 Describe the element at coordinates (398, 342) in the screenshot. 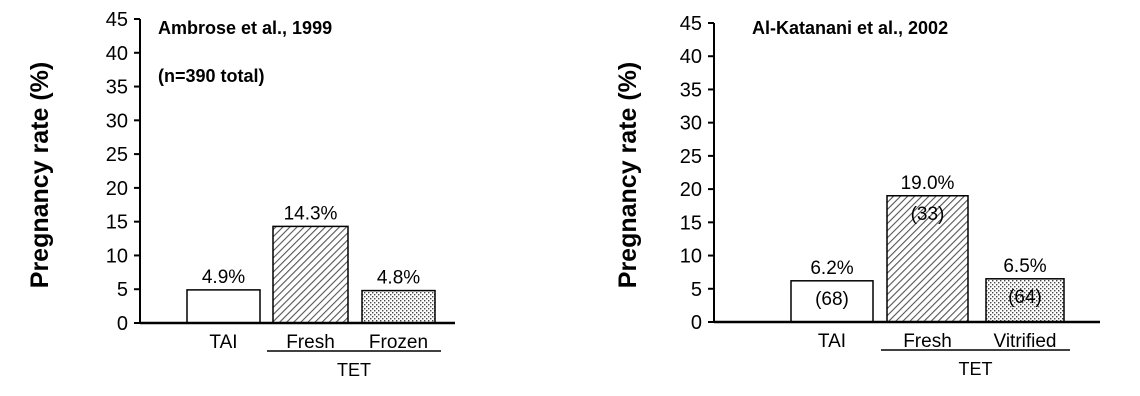

I see `category-label: Frozen` at that location.